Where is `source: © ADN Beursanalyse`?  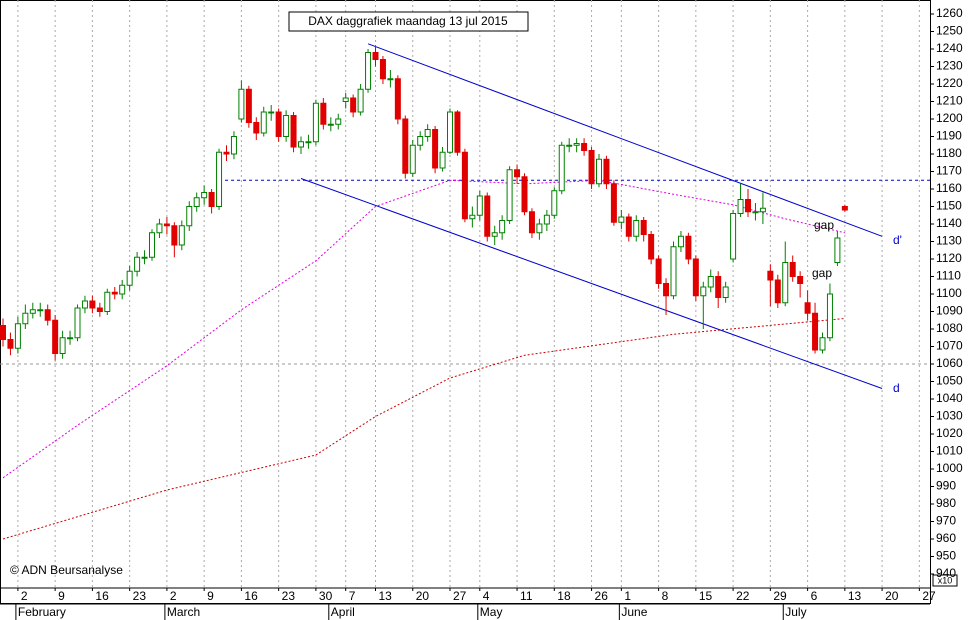 source: © ADN Beursanalyse is located at coordinates (66, 570).